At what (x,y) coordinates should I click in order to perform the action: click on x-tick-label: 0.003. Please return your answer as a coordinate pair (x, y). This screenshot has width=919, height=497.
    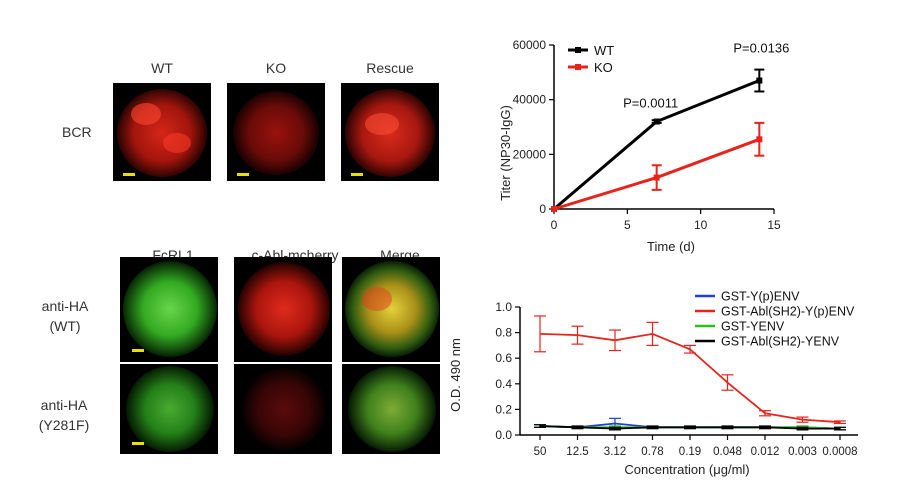
    Looking at the image, I should click on (802, 452).